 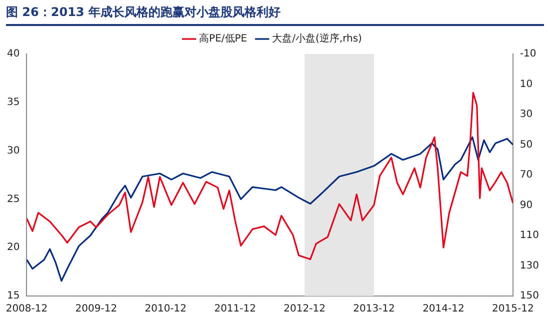 I want to click on y2-tick-label: 110, so click(x=530, y=236).